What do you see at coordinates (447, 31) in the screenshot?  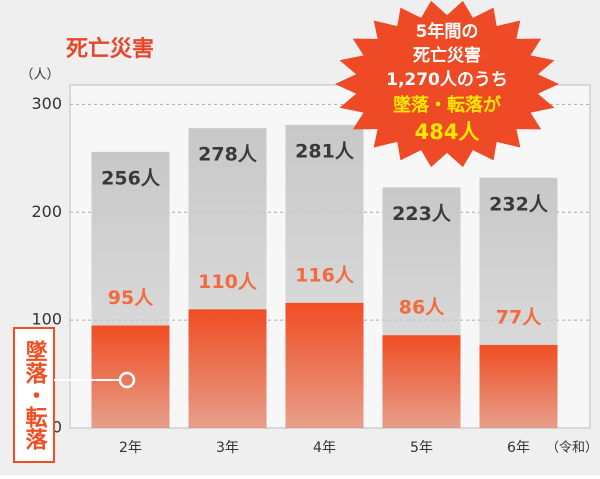 I see `callout-text: 5年間の` at bounding box center [447, 31].